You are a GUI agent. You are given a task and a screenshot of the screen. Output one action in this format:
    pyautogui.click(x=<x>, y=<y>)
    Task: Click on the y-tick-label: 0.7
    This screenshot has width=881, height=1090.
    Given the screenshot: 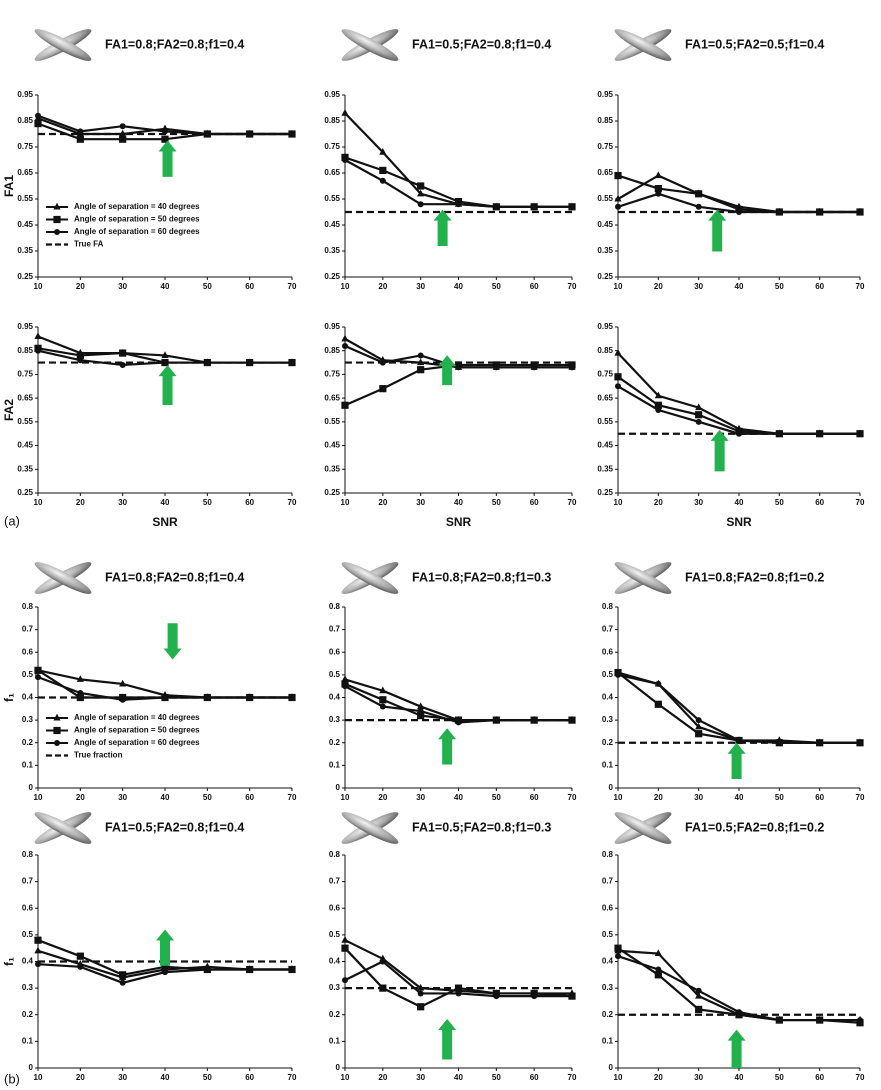 What is the action you would take?
    pyautogui.click(x=608, y=881)
    